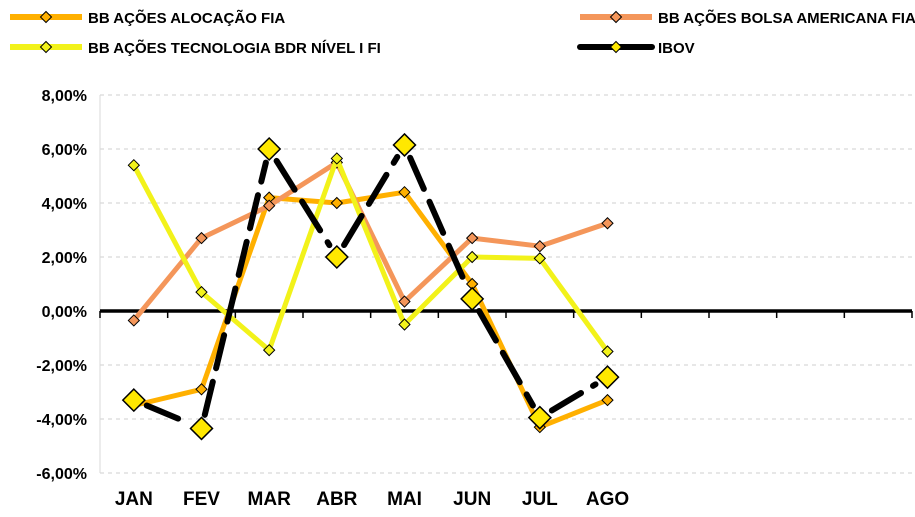  I want to click on legend-item: BB AÇÕES TECNOLOGIA BDR NÍVEL I FI, so click(195, 48).